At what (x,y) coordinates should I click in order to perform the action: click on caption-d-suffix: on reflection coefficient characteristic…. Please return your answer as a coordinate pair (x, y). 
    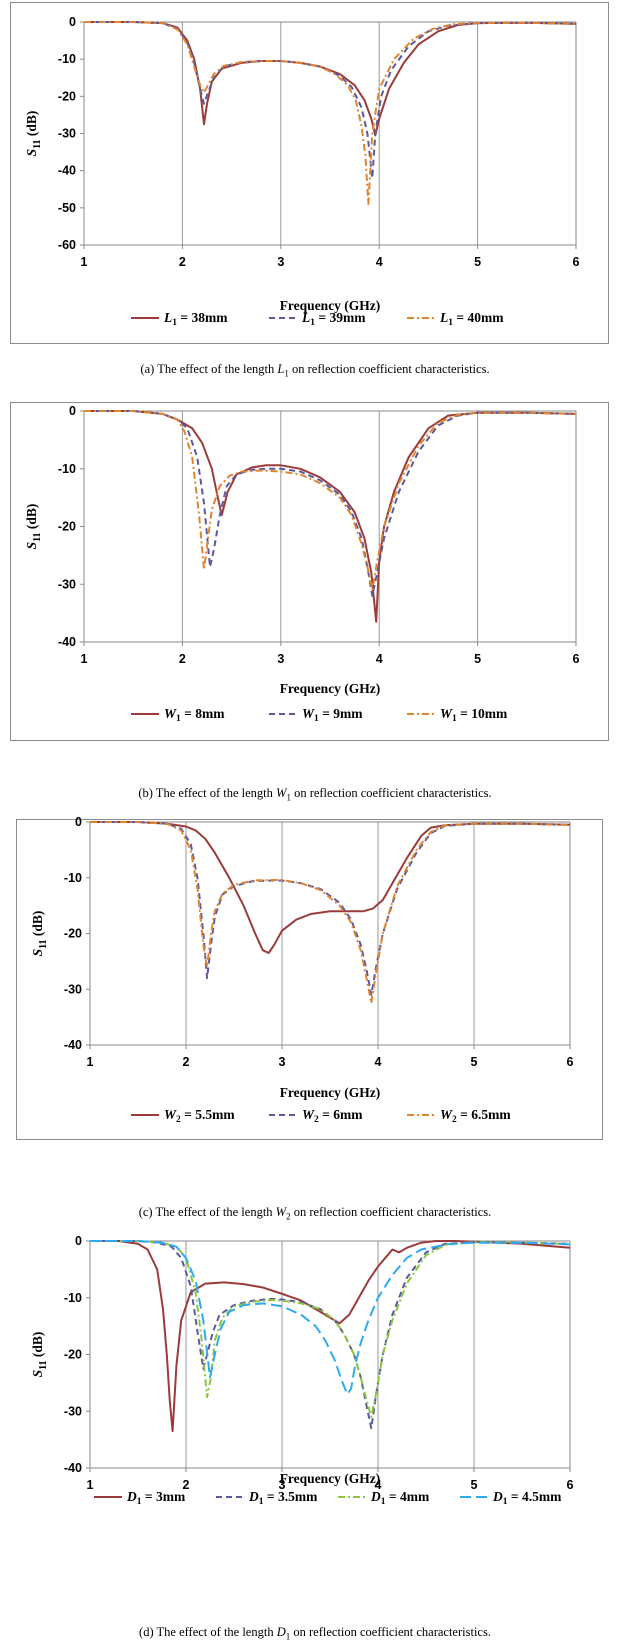
    Looking at the image, I should click on (390, 1632).